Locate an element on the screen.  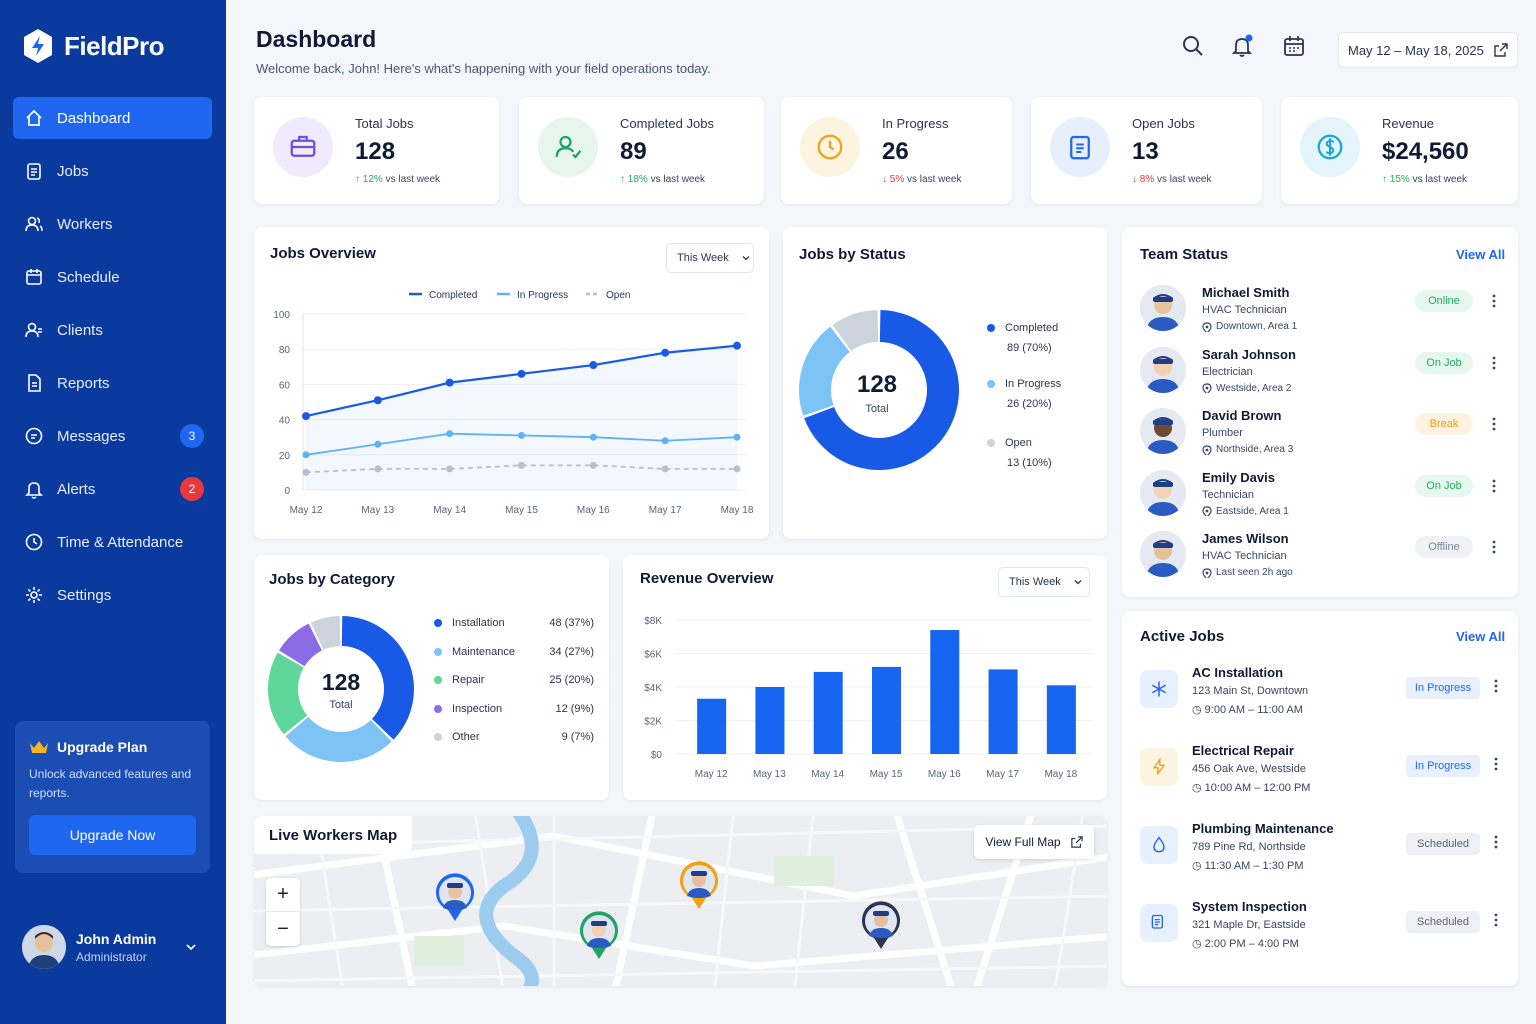
status-total-value: 128 is located at coordinates (877, 384).